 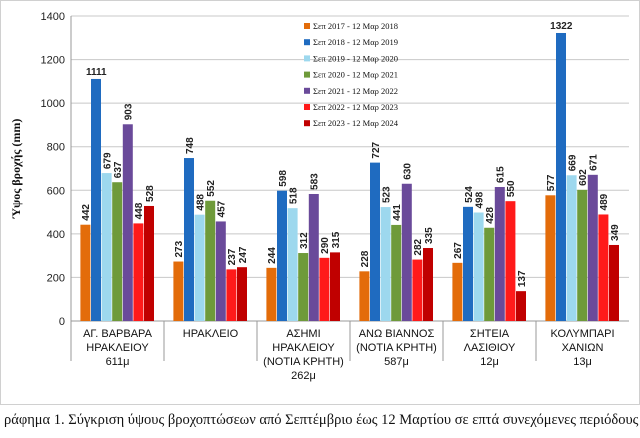 What do you see at coordinates (582, 362) in the screenshot?
I see `category-label: 13μ` at bounding box center [582, 362].